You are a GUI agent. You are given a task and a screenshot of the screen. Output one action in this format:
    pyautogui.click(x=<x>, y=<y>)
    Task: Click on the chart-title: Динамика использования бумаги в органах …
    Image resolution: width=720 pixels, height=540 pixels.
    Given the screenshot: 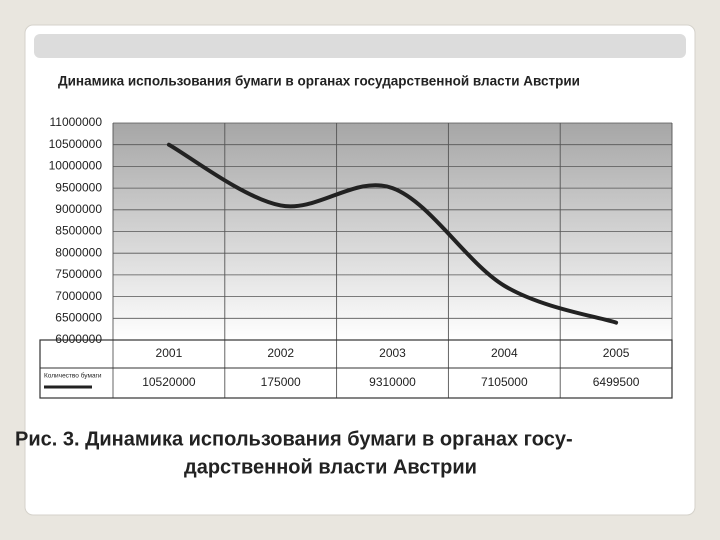 What is the action you would take?
    pyautogui.click(x=319, y=81)
    